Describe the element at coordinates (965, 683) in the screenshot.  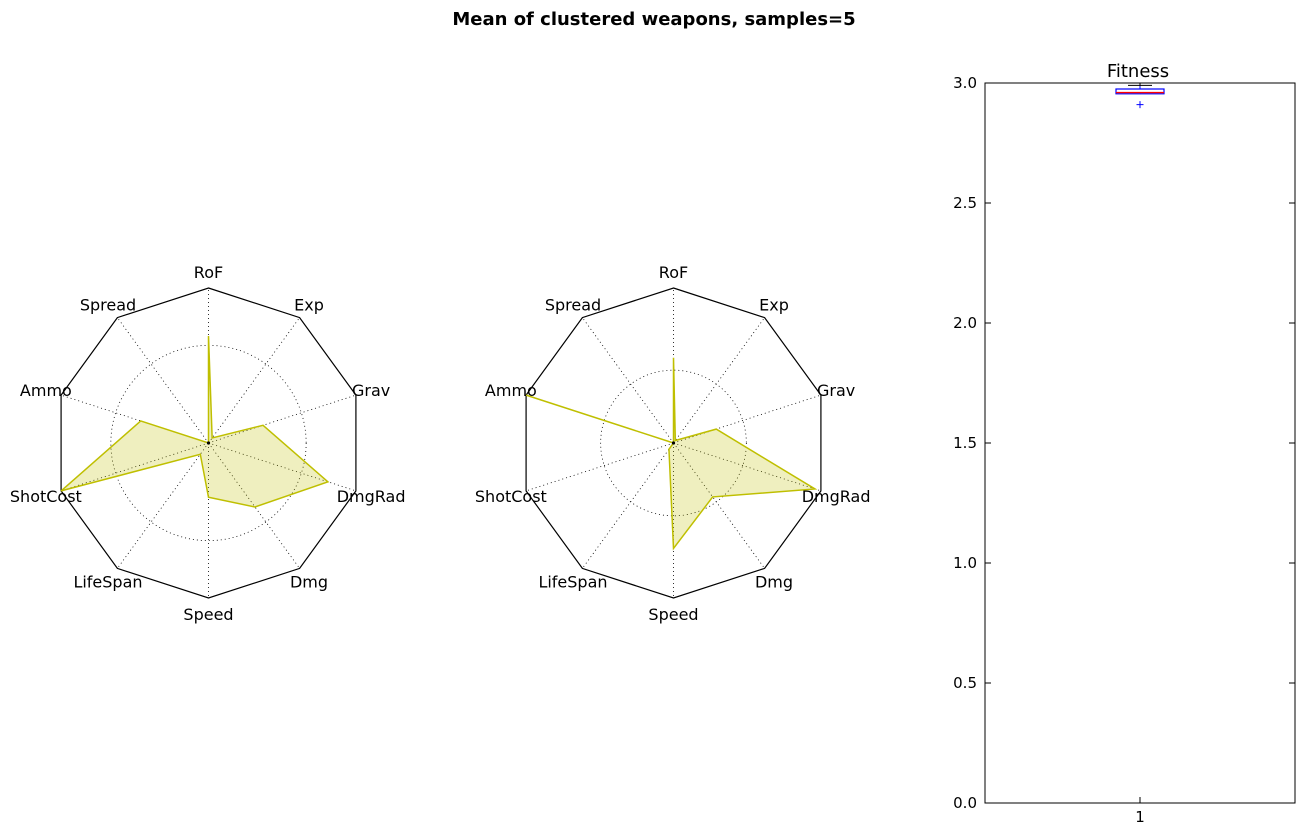
I see `y-tick-label: 0.5` at that location.